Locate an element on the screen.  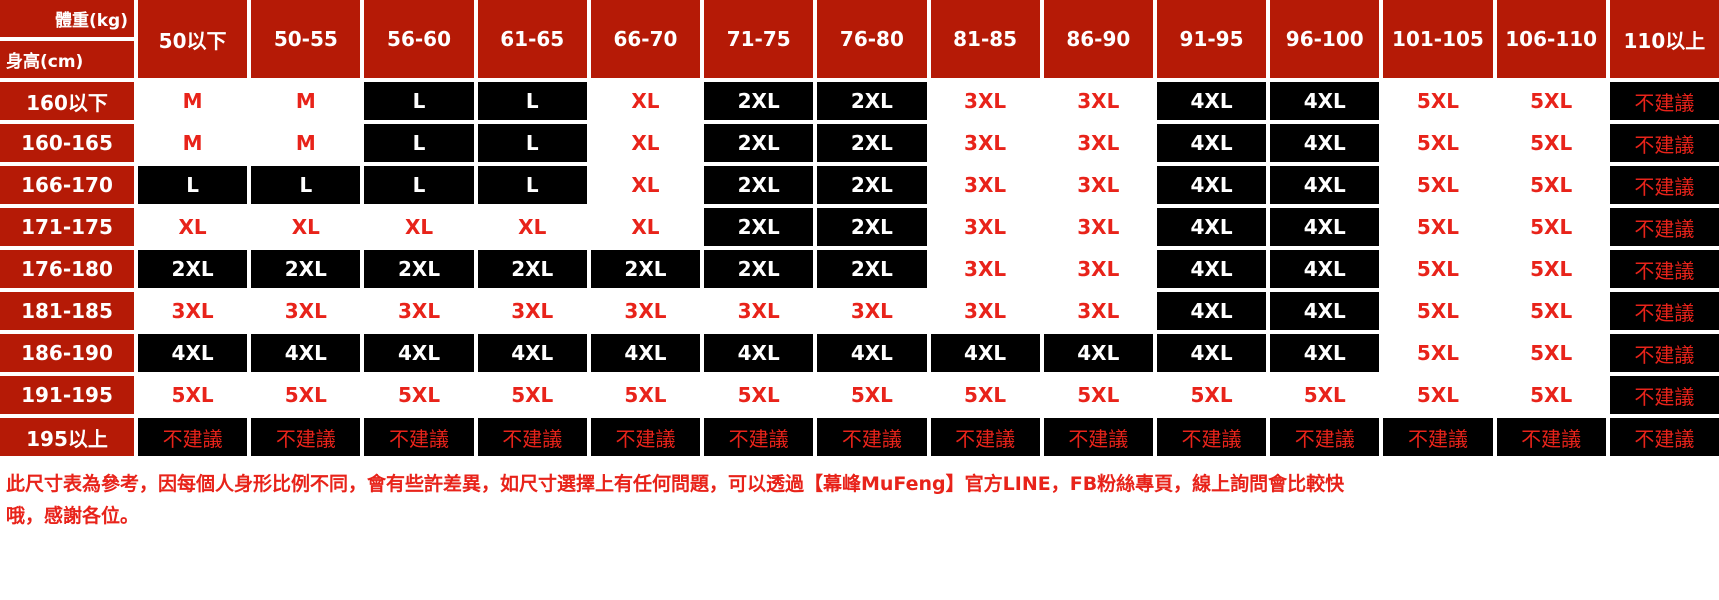
weight-column-header: 110以上 is located at coordinates (1664, 39).